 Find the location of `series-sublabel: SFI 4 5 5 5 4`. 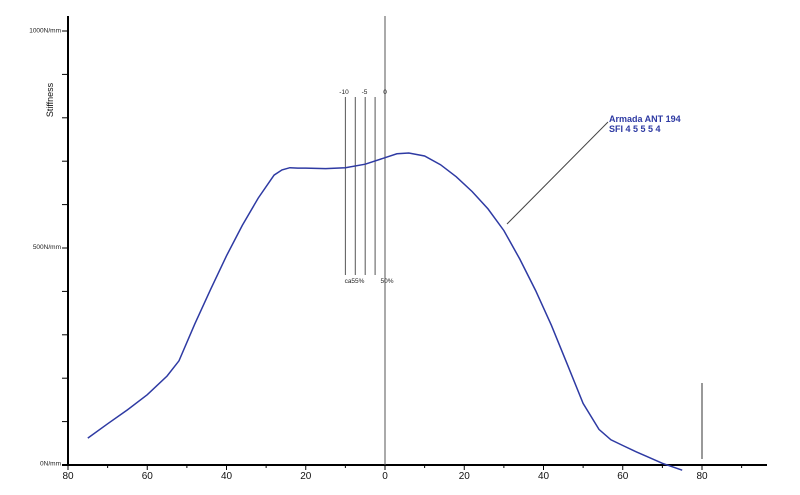

series-sublabel: SFI 4 5 5 5 4 is located at coordinates (635, 129).